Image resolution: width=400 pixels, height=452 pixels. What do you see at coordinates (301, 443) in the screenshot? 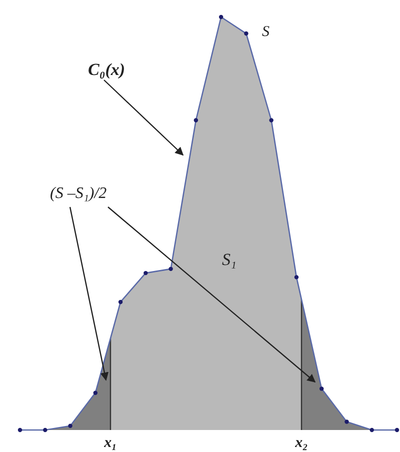
I see `text: x₂` at bounding box center [301, 443].